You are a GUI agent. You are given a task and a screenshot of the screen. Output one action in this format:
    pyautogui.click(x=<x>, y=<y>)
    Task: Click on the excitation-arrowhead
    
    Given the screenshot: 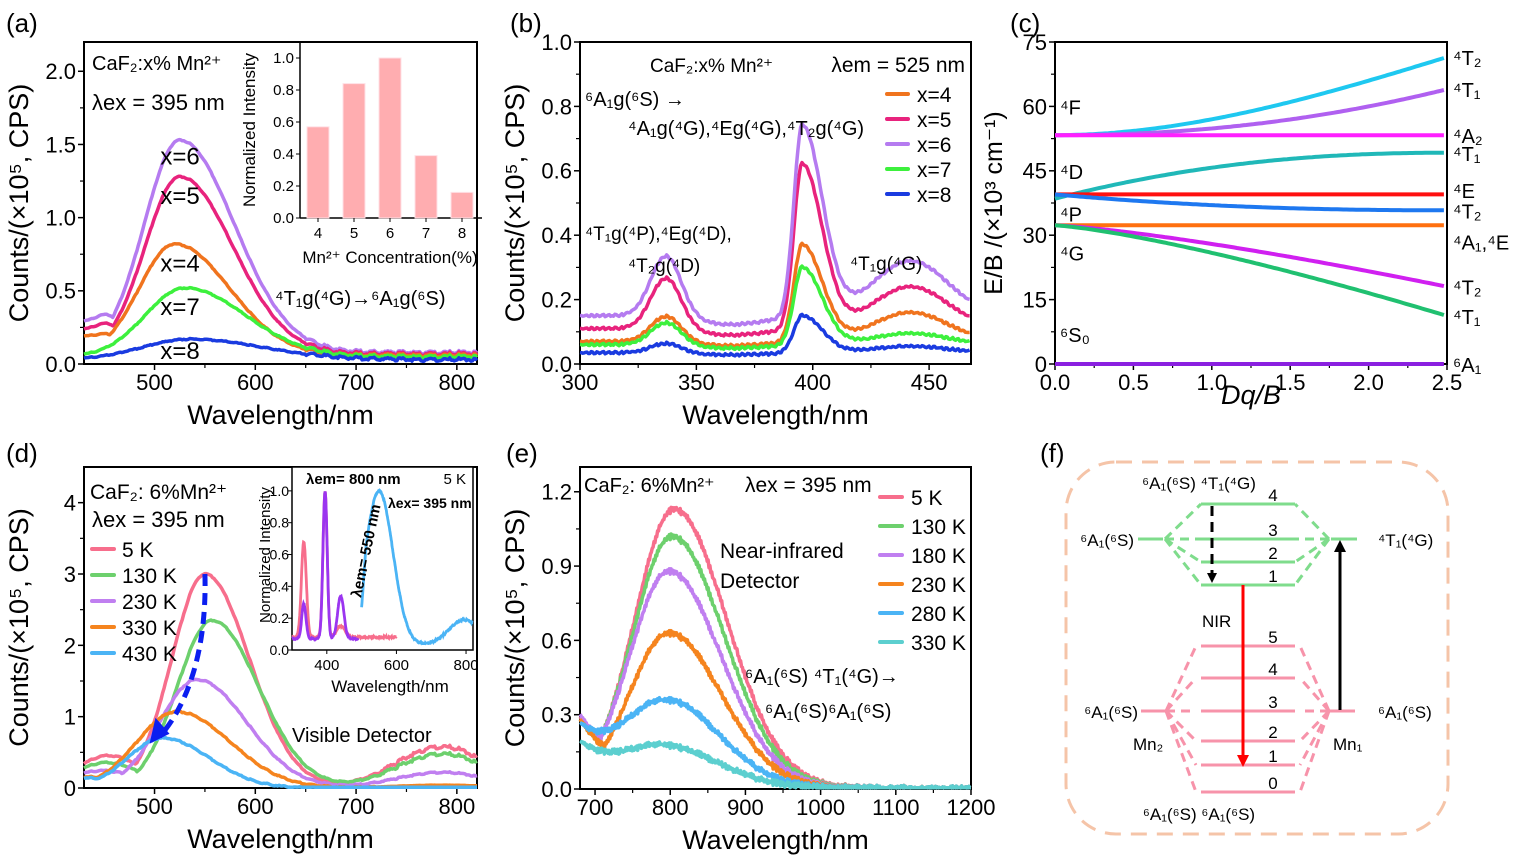 What is the action you would take?
    pyautogui.click(x=1340, y=546)
    